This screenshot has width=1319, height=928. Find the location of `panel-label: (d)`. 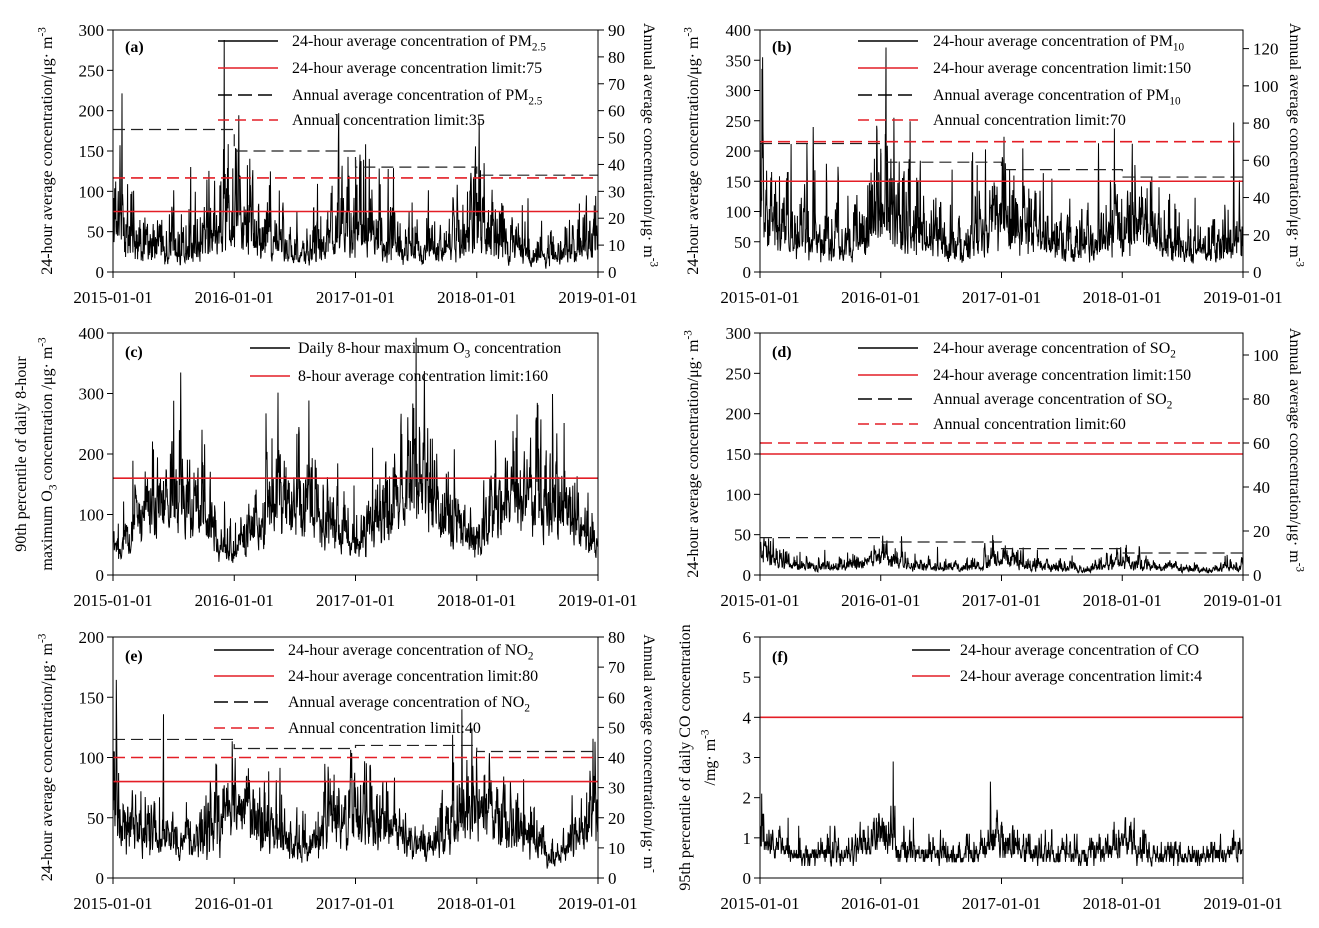

panel-label: (d) is located at coordinates (782, 352).